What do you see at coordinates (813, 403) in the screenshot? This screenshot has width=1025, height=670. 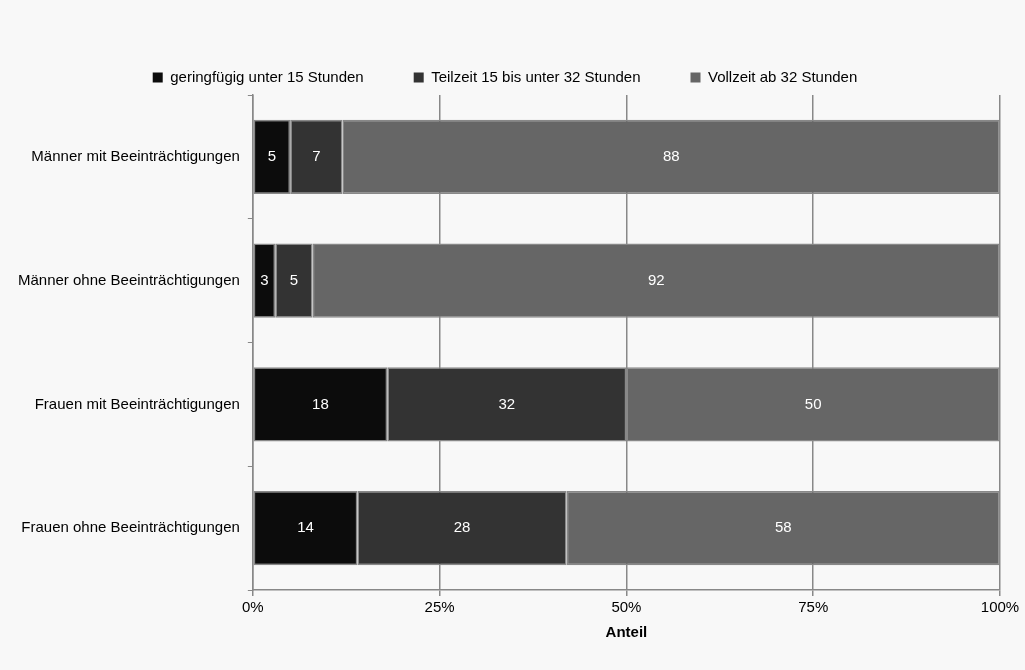 I see `data-label: 50` at bounding box center [813, 403].